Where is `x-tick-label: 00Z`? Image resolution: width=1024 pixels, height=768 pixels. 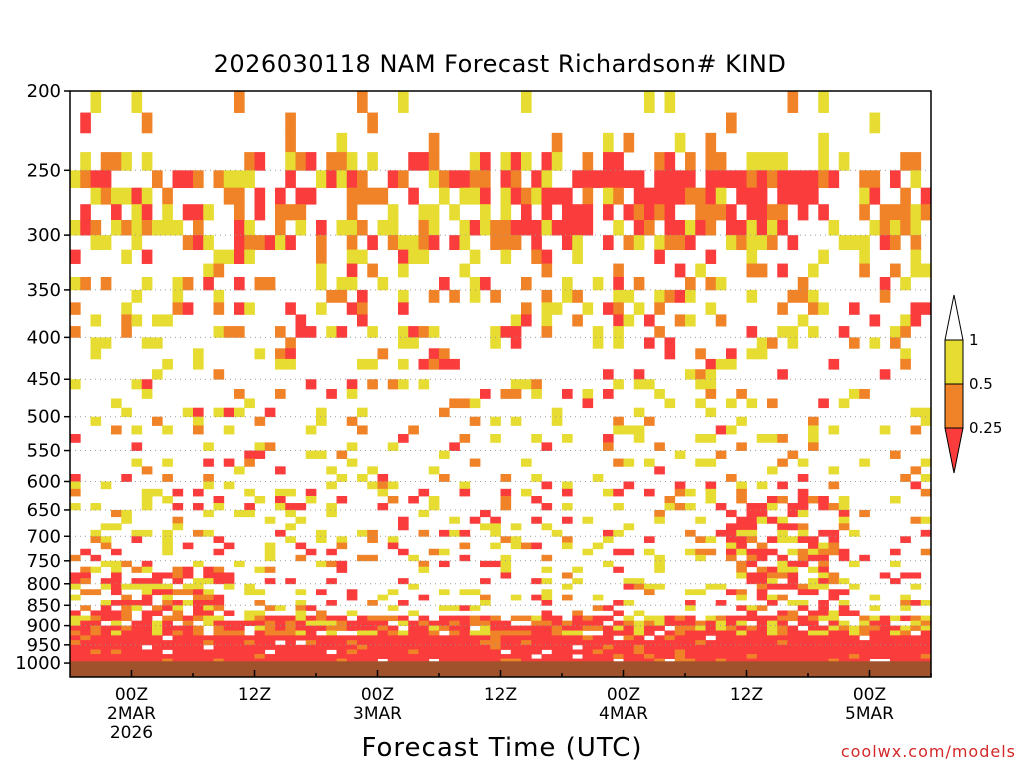 x-tick-label: 00Z is located at coordinates (869, 695).